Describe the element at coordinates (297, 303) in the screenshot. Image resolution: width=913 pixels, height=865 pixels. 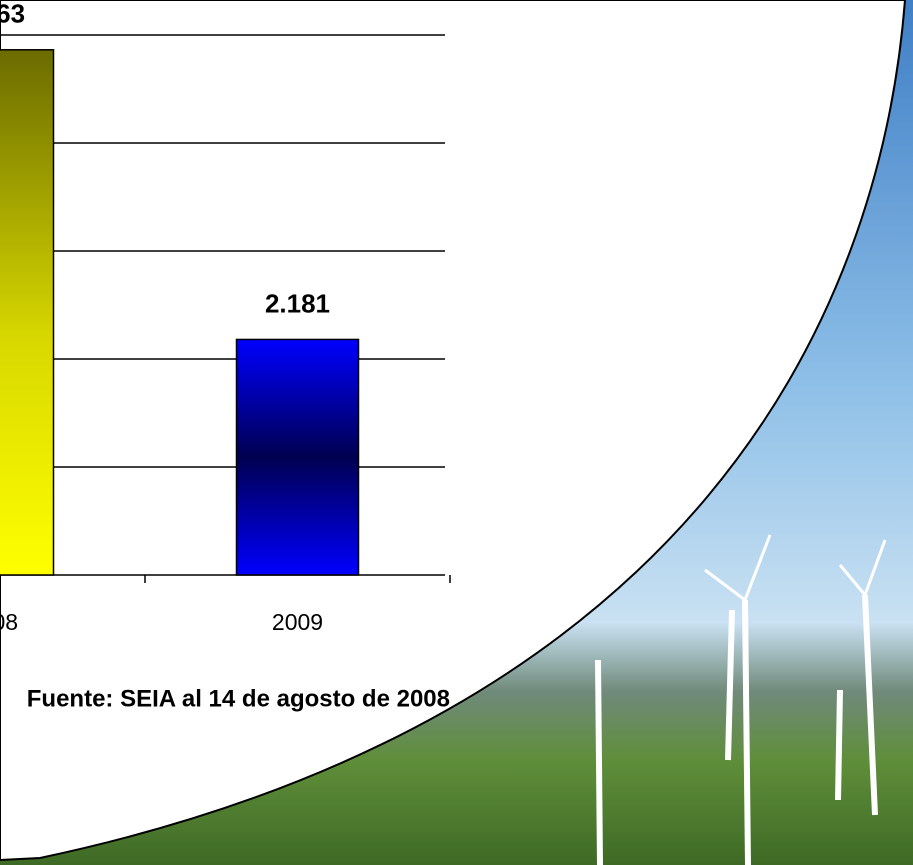
I see `value-label: 2.181` at that location.